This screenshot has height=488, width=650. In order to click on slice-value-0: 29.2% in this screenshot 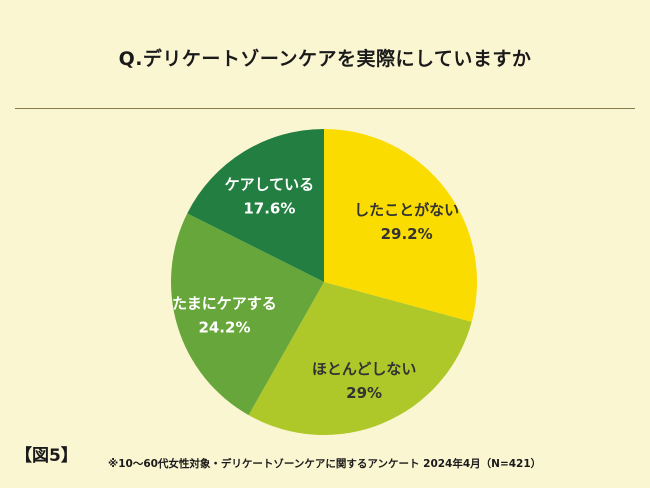, I will do `click(407, 234)`.